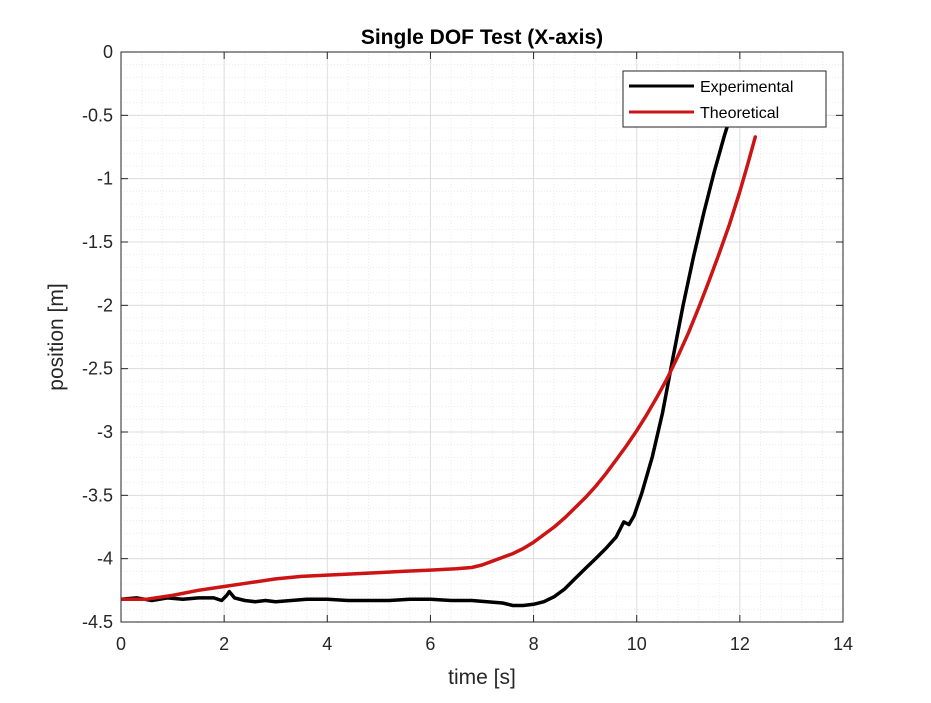  I want to click on y-tick-label: -1, so click(105, 179).